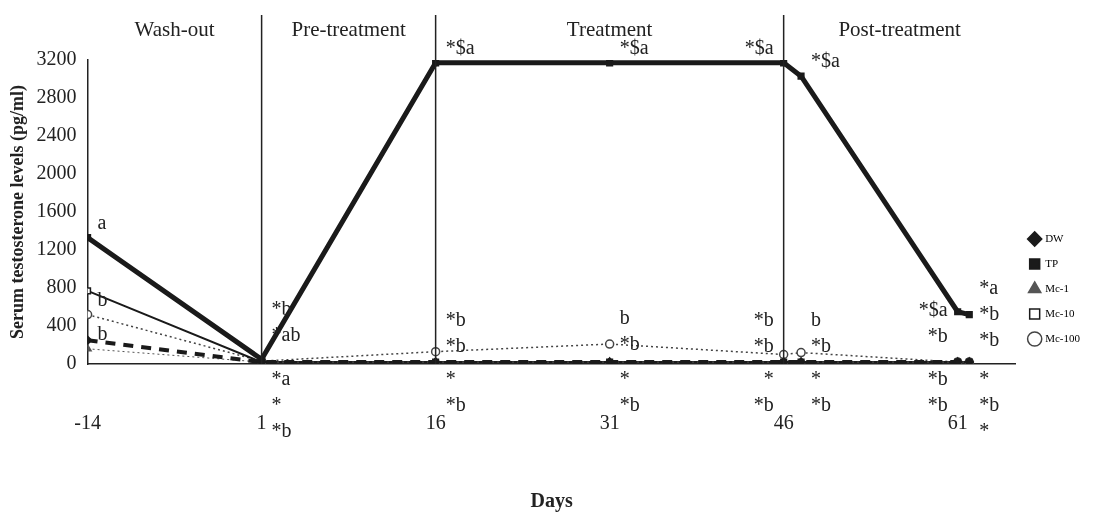  I want to click on x-tick-label: 16, so click(435, 422).